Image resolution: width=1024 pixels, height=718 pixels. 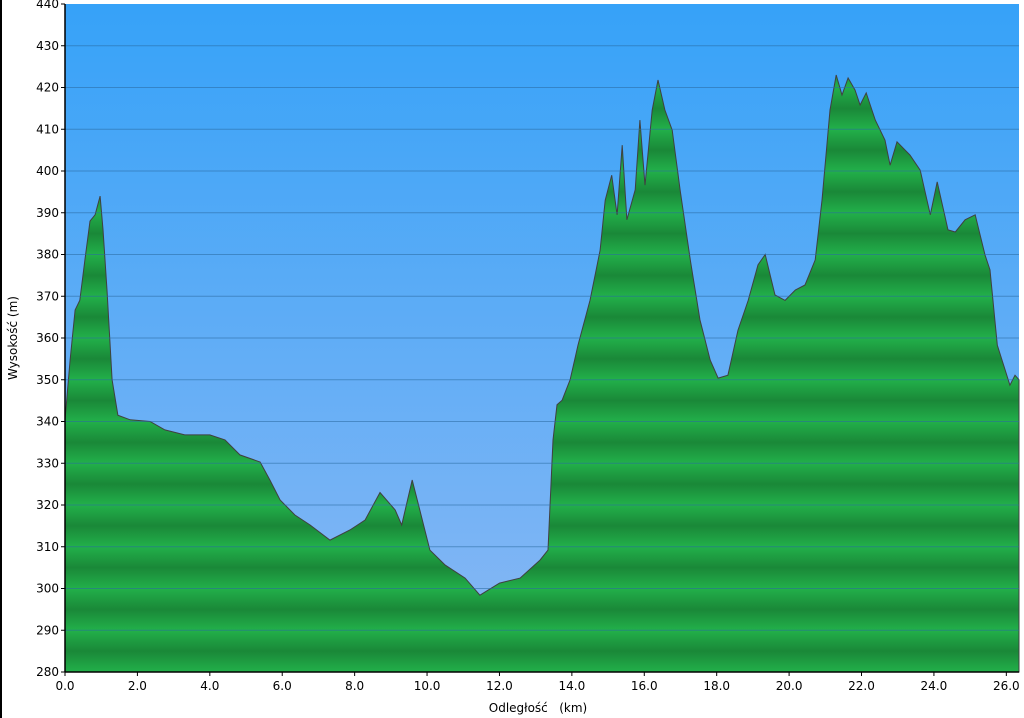 What do you see at coordinates (47, 296) in the screenshot?
I see `y-tick-label: 370` at bounding box center [47, 296].